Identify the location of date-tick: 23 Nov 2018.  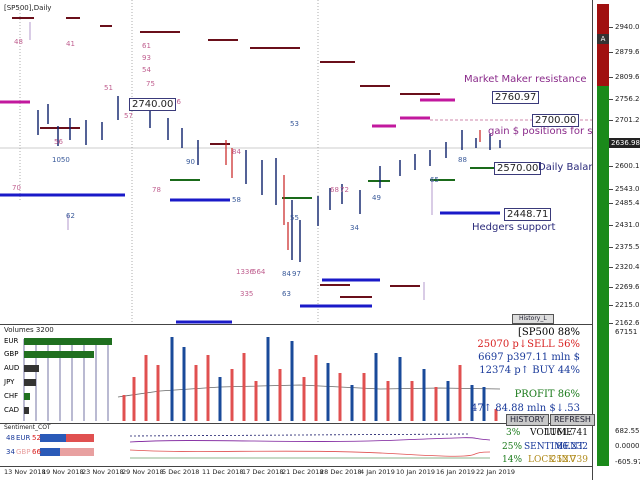
(103, 472).